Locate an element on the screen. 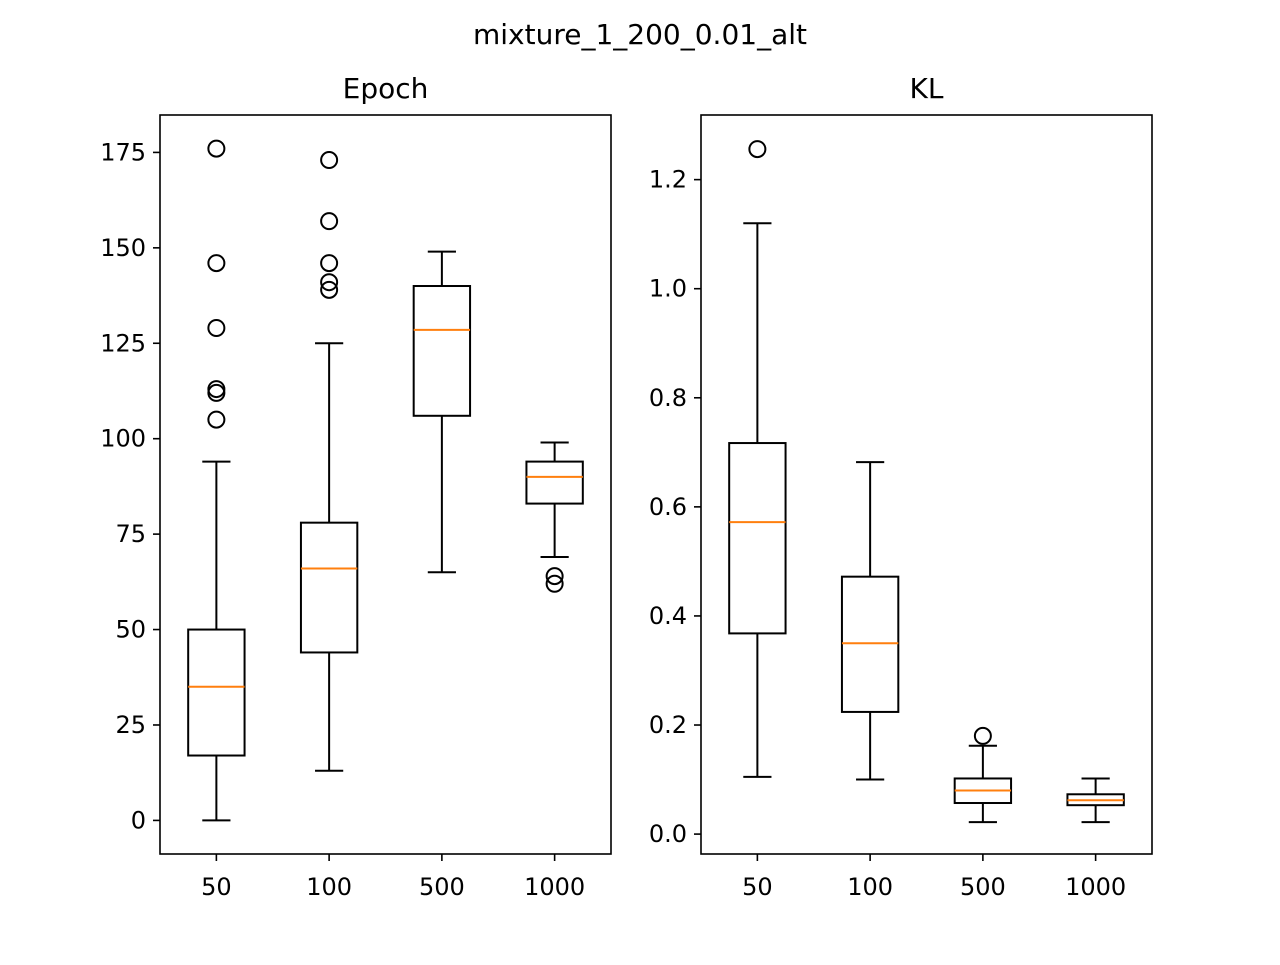 This screenshot has height=965, width=1280. kl-xtick-label: 100 is located at coordinates (870, 887).